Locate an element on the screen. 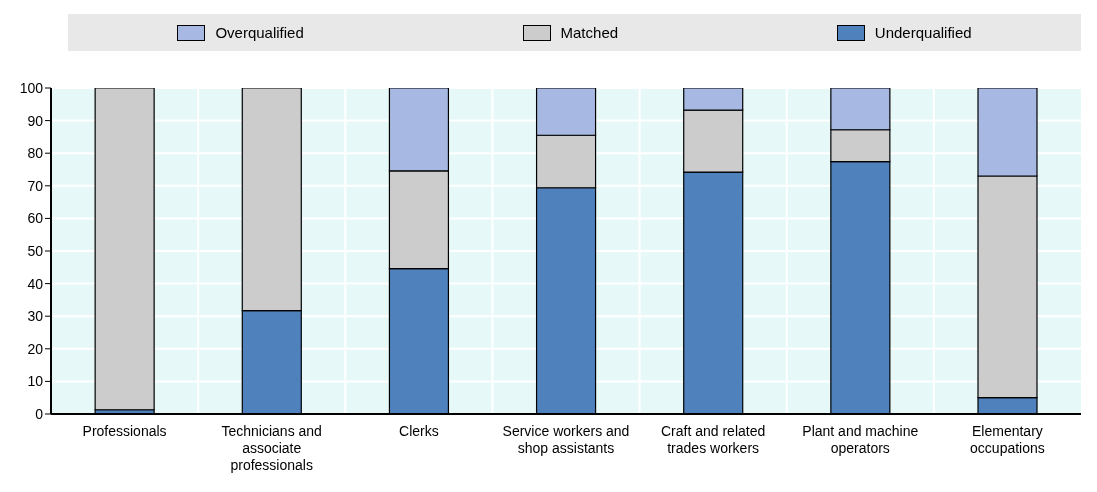 The height and width of the screenshot is (492, 1097). y-tick-label: 20 is located at coordinates (35, 348).